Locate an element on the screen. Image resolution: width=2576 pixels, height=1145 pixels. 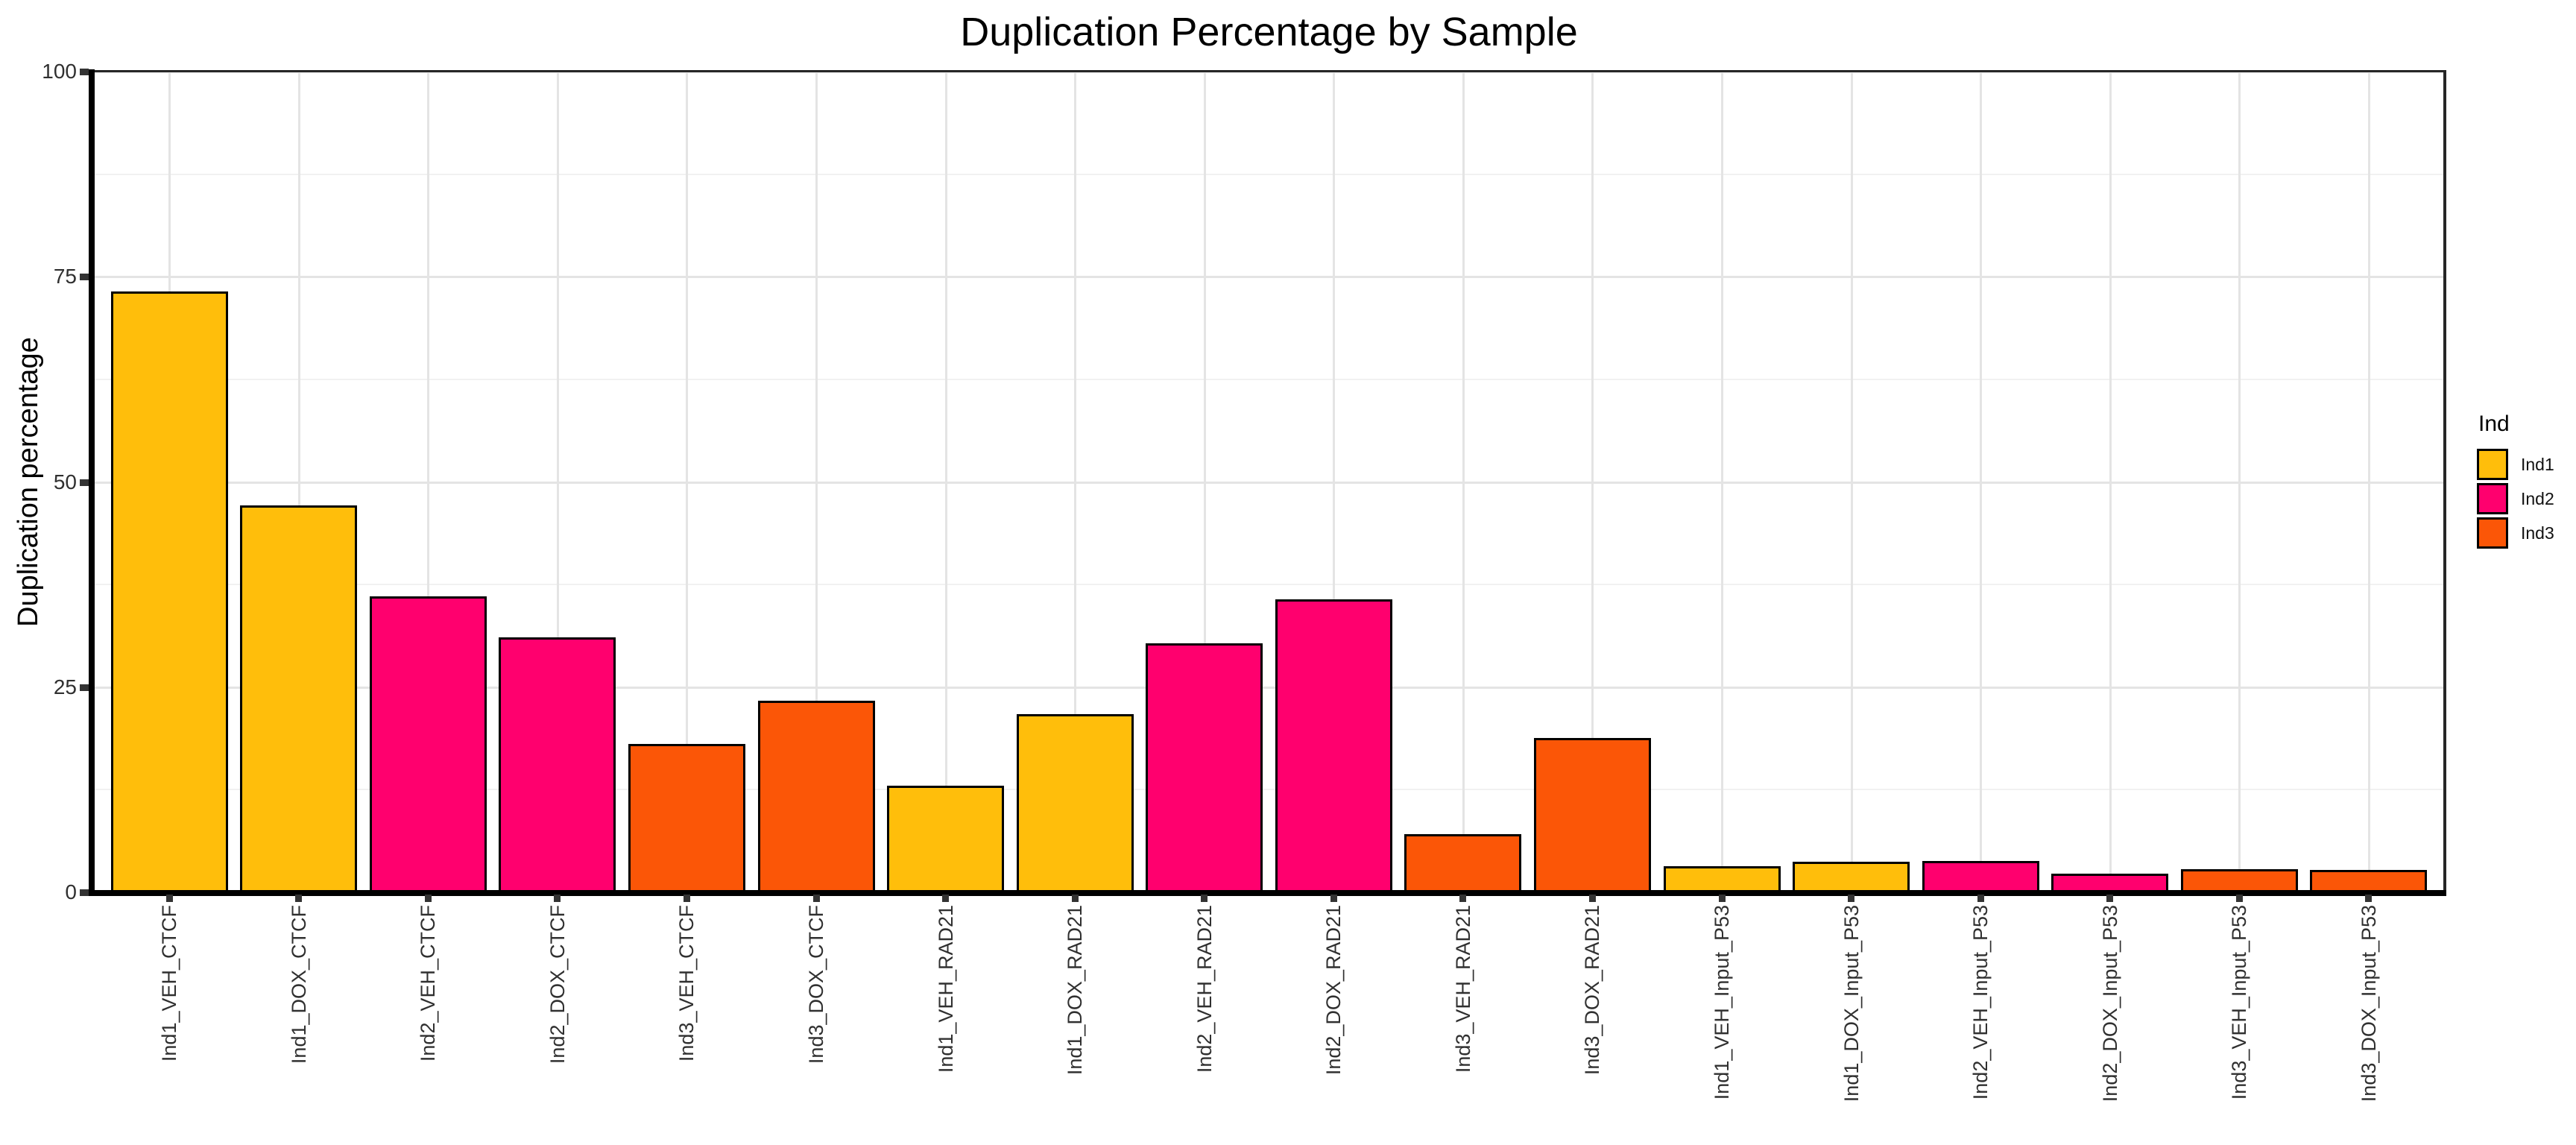
bar-Ind3_DOX_RAD21 is located at coordinates (1592, 815).